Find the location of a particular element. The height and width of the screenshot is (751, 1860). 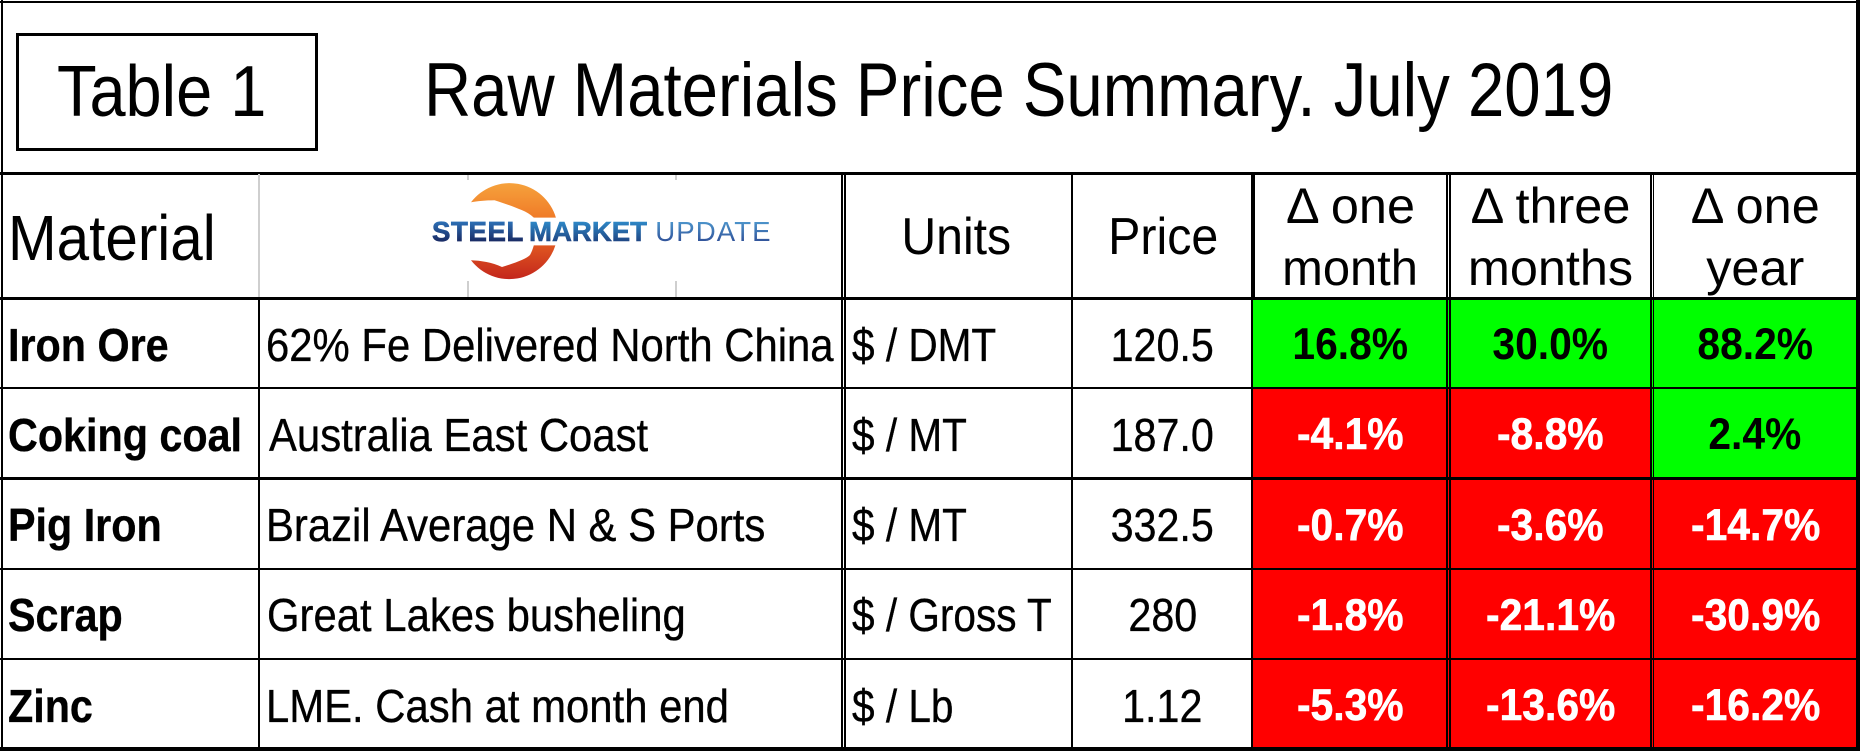

svg-text: UPDATE is located at coordinates (713, 231).